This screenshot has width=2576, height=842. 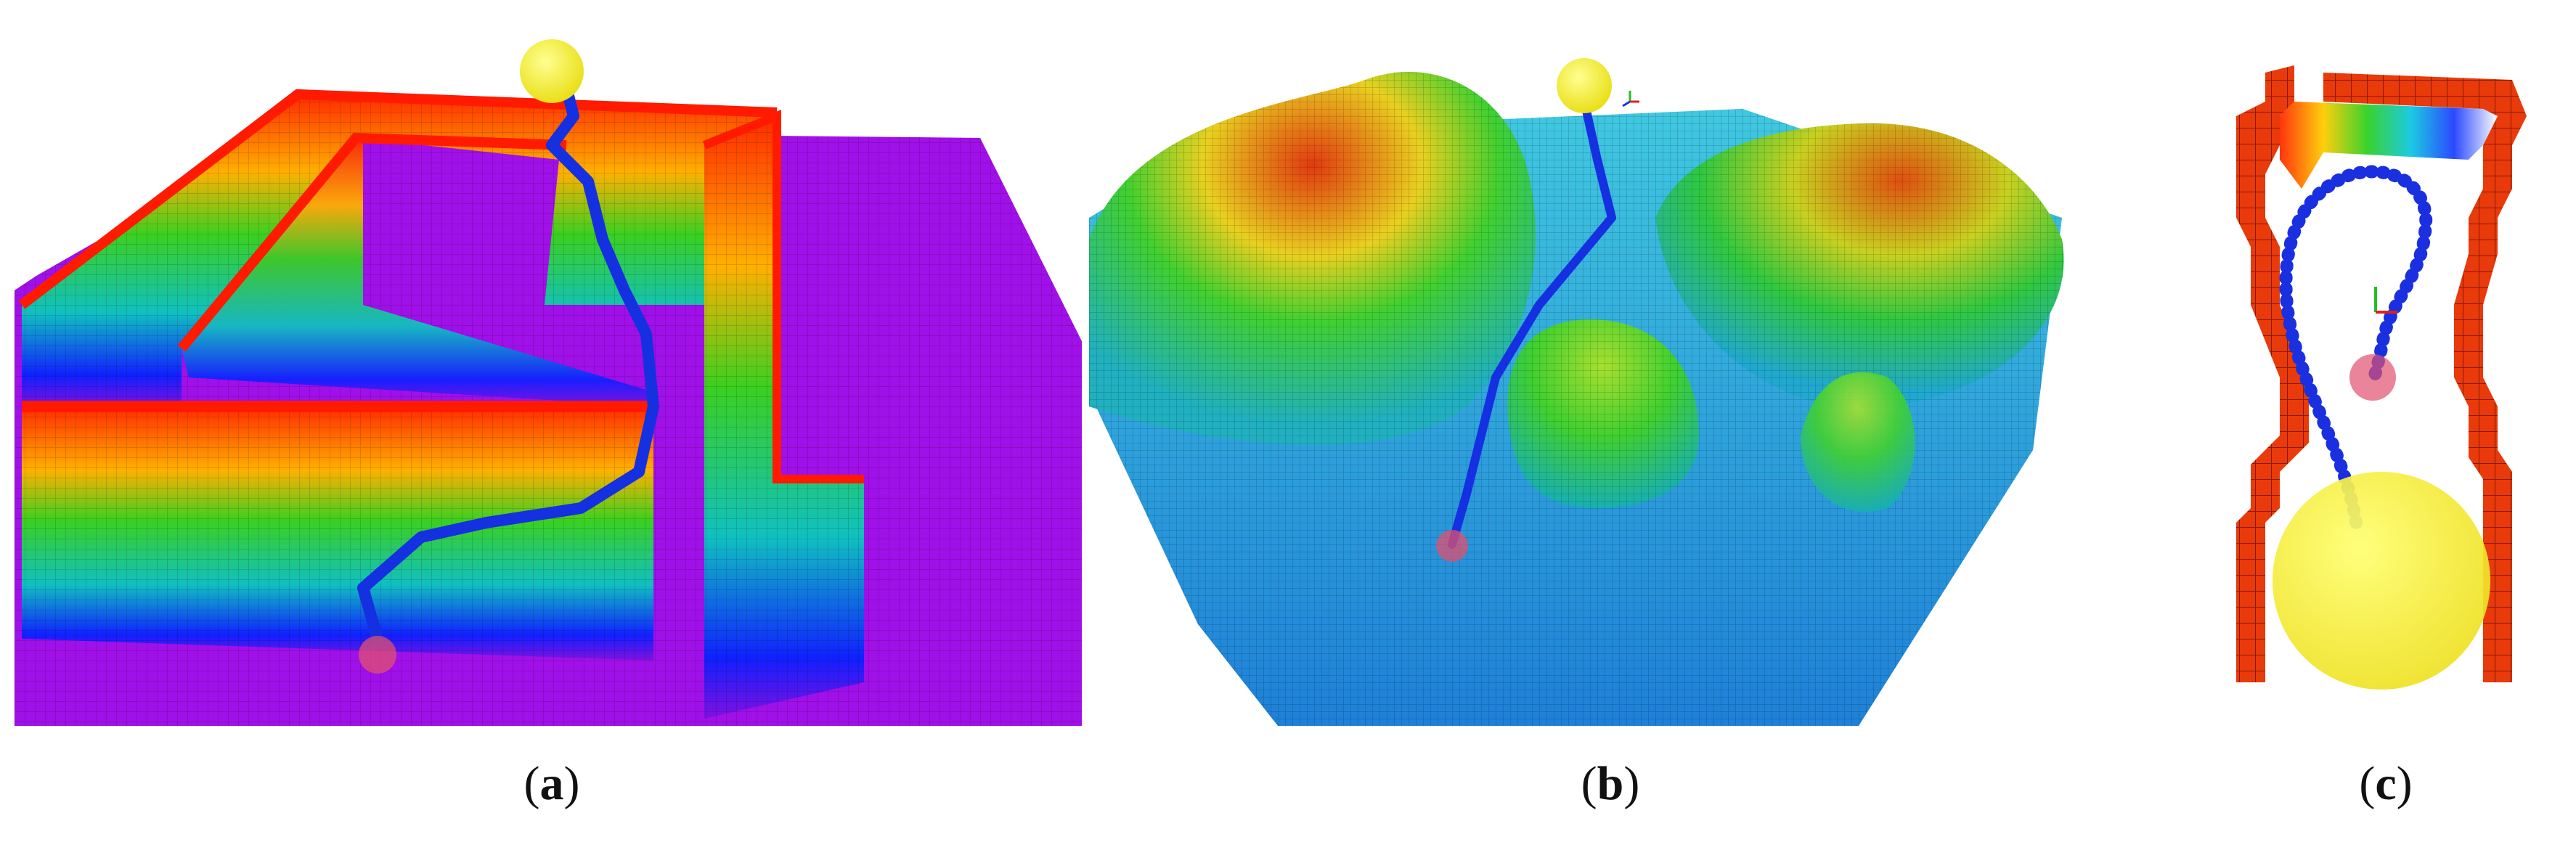 I want to click on wall-top-edge, so click(x=398, y=199).